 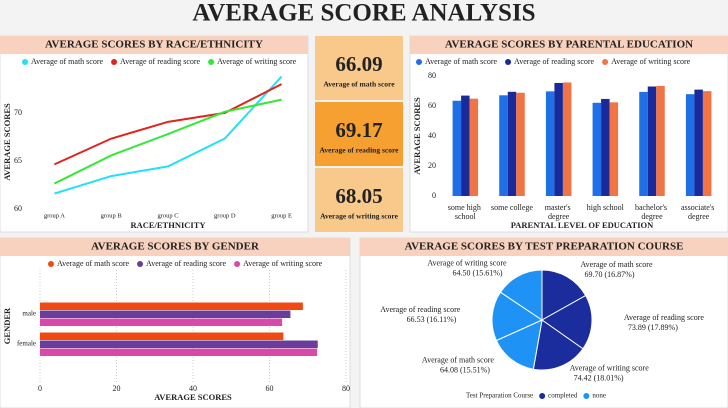 What do you see at coordinates (432, 135) in the screenshot?
I see `y-tick-label: 40` at bounding box center [432, 135].